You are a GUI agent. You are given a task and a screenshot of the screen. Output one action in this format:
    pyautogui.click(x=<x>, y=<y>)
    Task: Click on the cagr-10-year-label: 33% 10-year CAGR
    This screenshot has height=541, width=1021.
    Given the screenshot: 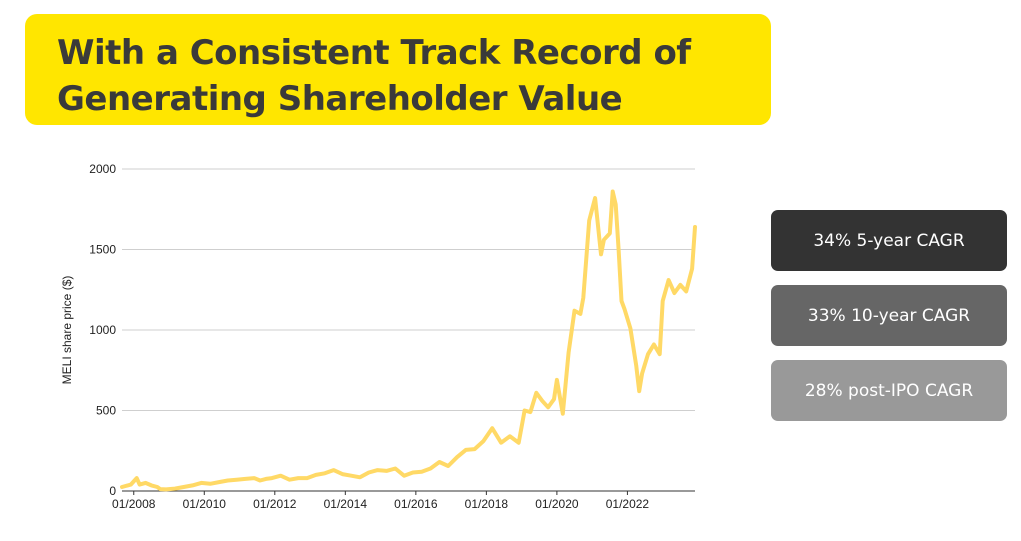 What is the action you would take?
    pyautogui.click(x=889, y=315)
    